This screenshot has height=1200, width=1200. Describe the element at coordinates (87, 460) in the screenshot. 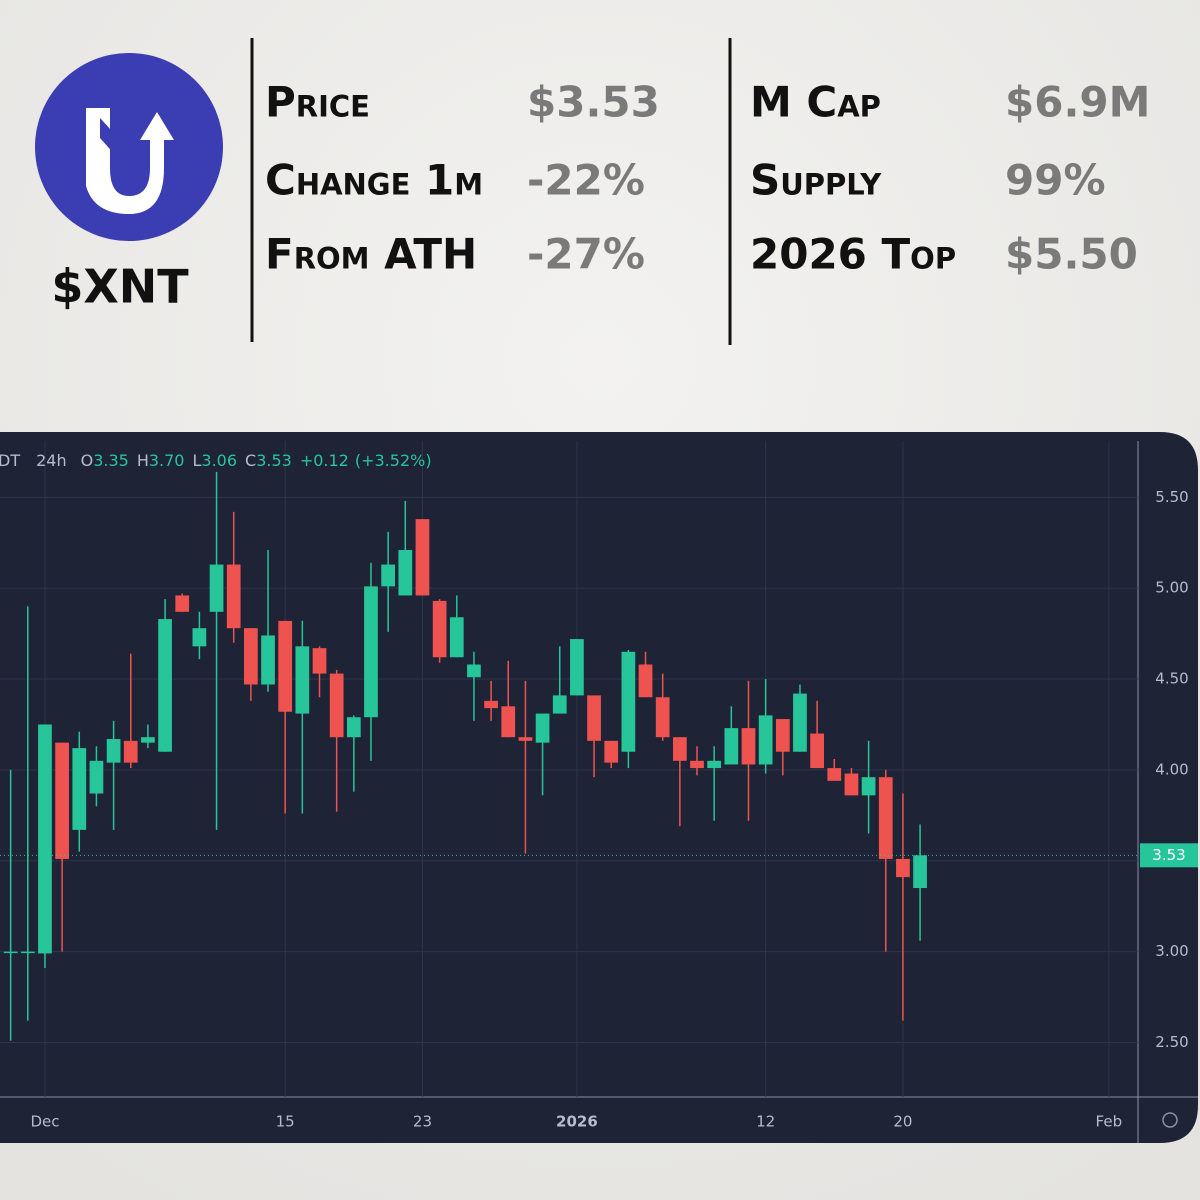

I see `legend-item: O` at that location.